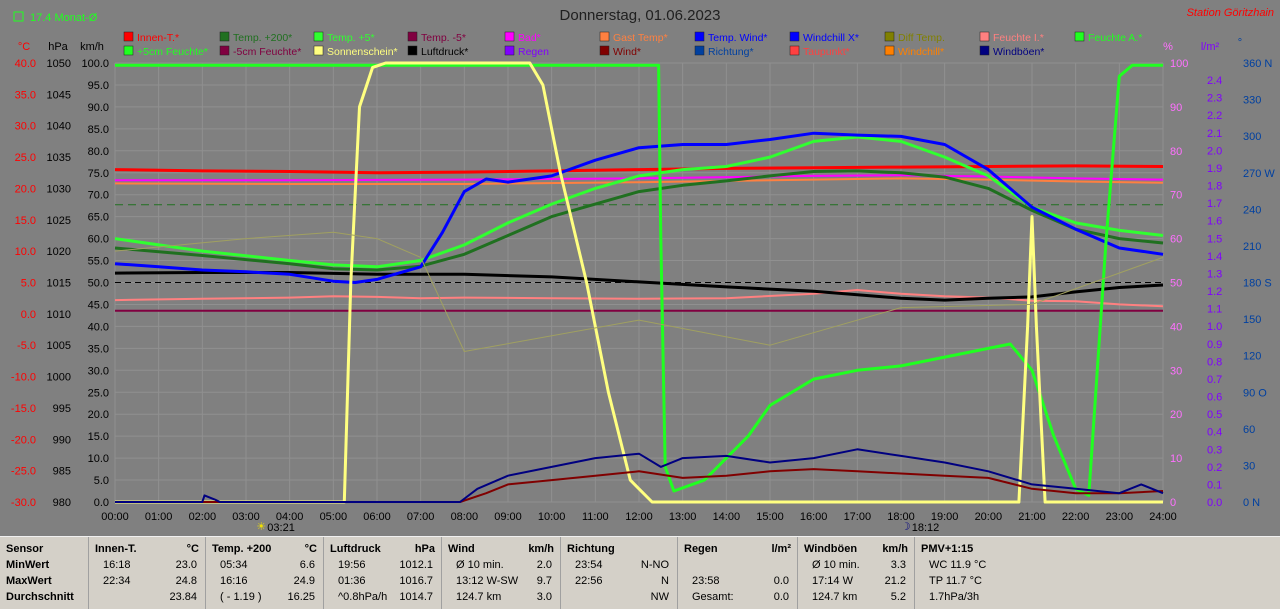 The image size is (1280, 609). I want to click on humidity-axis-unit: %, so click(1168, 47).